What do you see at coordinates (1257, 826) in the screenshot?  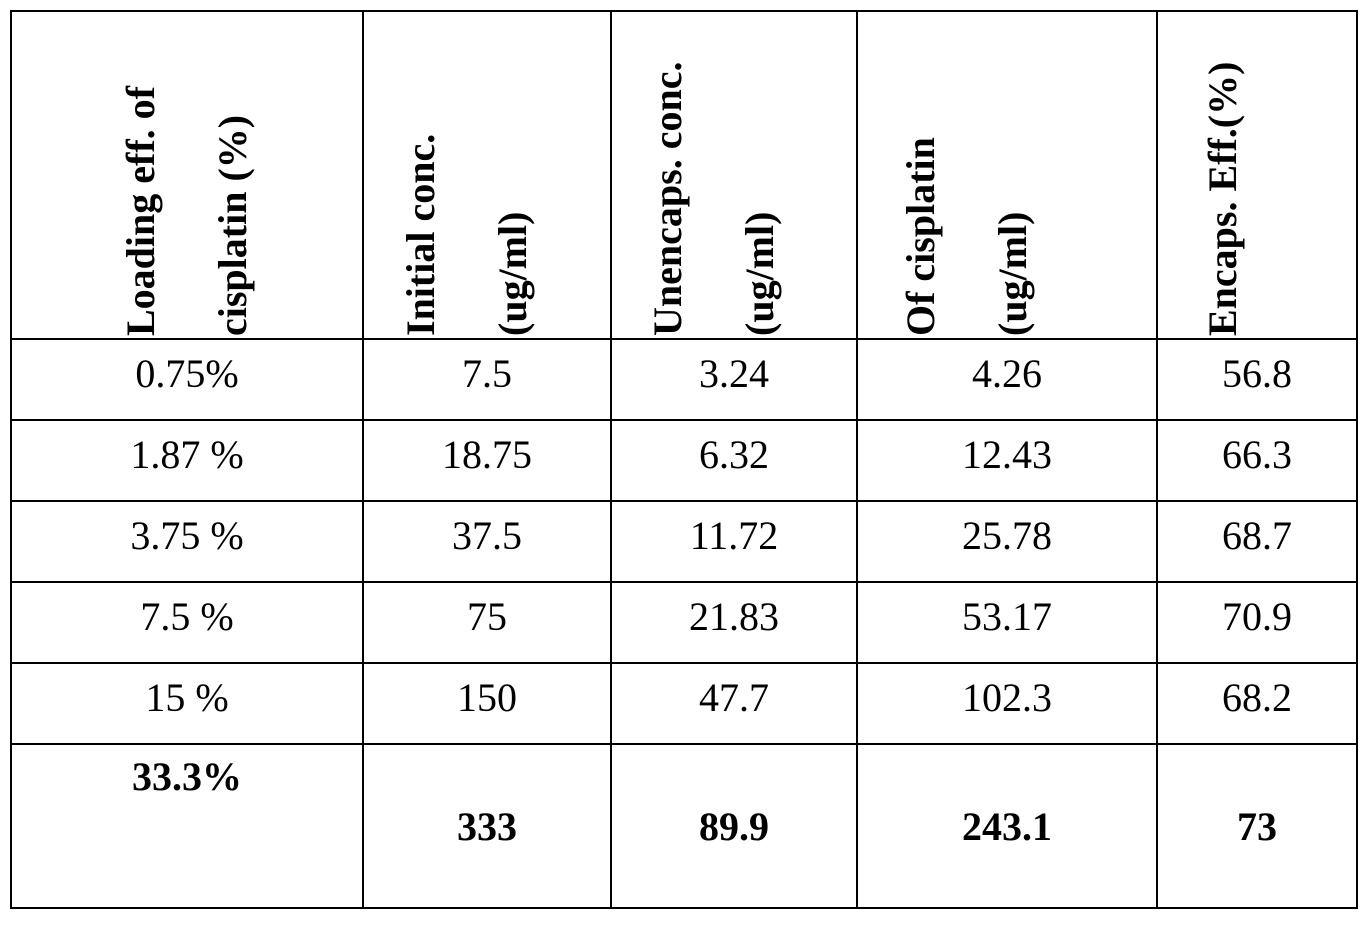 I see `table-cell: 73` at bounding box center [1257, 826].